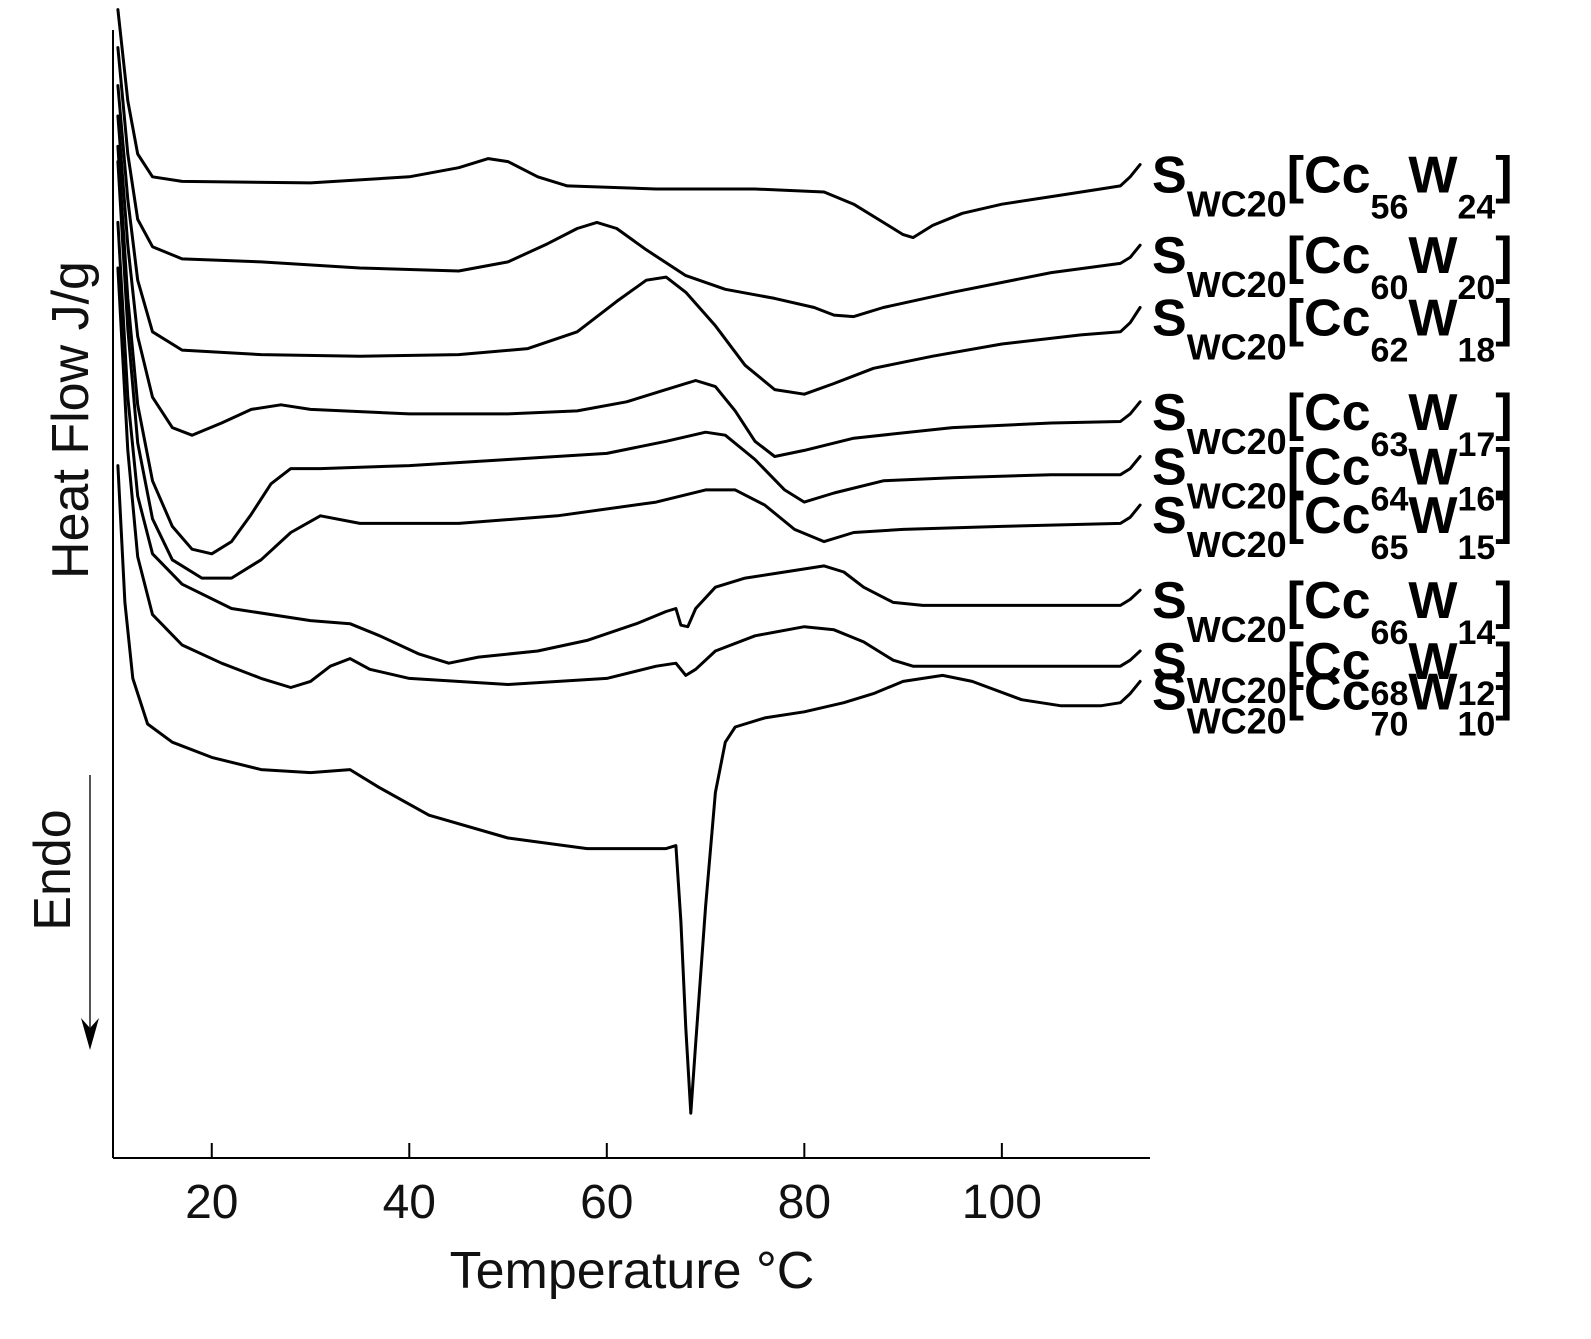  Describe the element at coordinates (1332, 330) in the screenshot. I see `series-label-3: SWC20[Cc62W18]` at that location.